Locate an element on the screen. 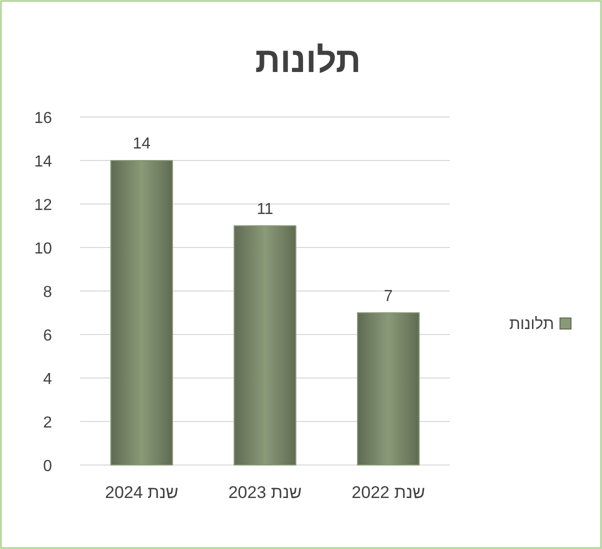 This screenshot has height=549, width=602. data-label: 14 is located at coordinates (141, 144).